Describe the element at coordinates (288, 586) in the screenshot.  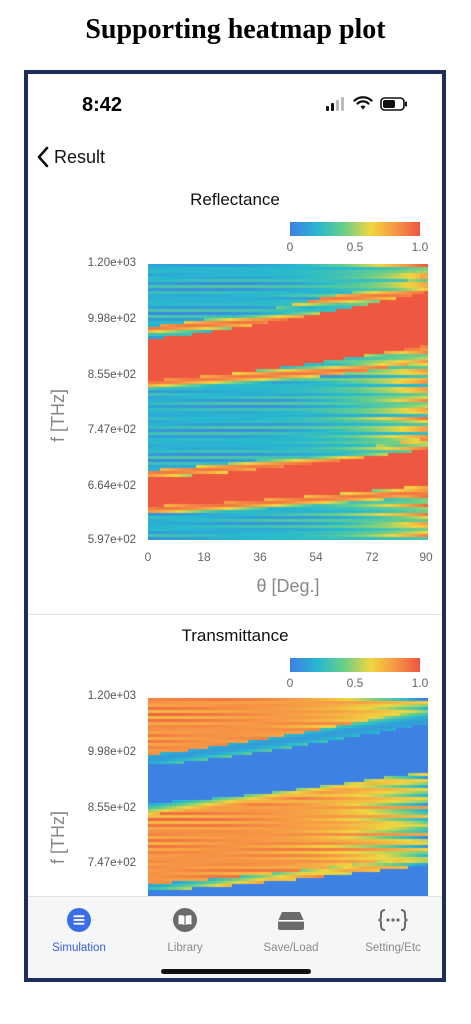
I see `x-axis-title: θ [Deg.]` at that location.